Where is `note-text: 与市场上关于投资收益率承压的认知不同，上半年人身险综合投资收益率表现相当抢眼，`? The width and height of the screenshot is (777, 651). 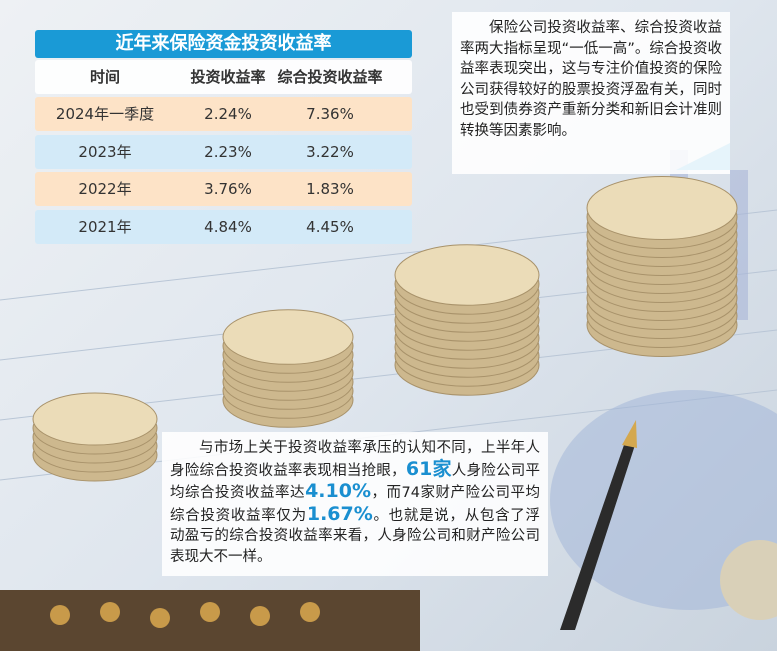
note-text: 与市场上关于投资收益率承压的认知不同，上半年人身险综合投资收益率表现相当抢眼， is located at coordinates (355, 459).